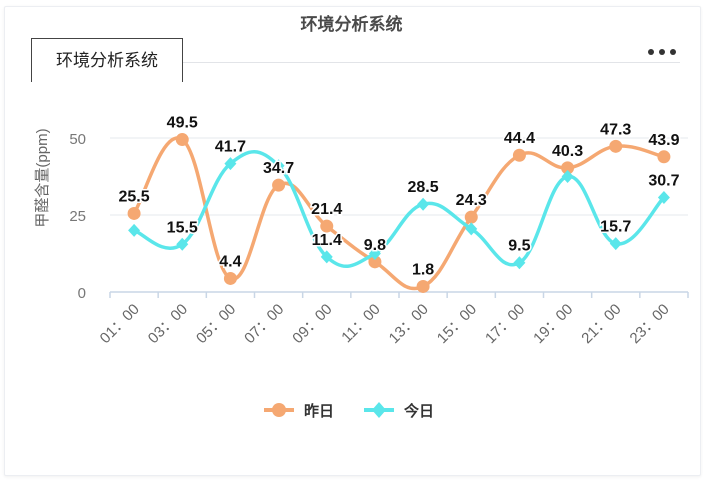 This screenshot has height=482, width=703. Describe the element at coordinates (409, 324) in the screenshot. I see `x-tick-label: 13：00` at that location.